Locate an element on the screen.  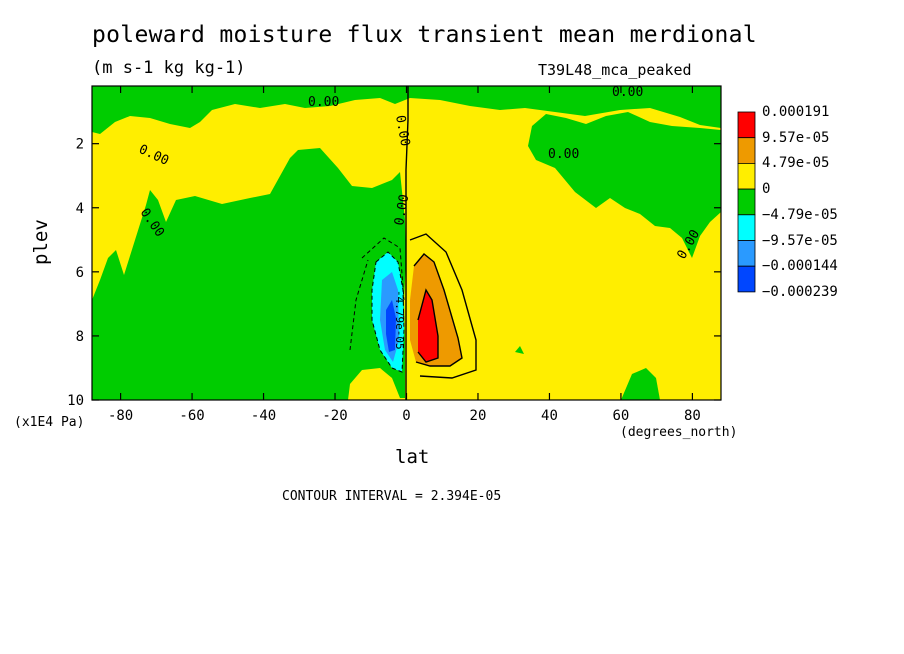
color-legend is located at coordinates (746, 202).